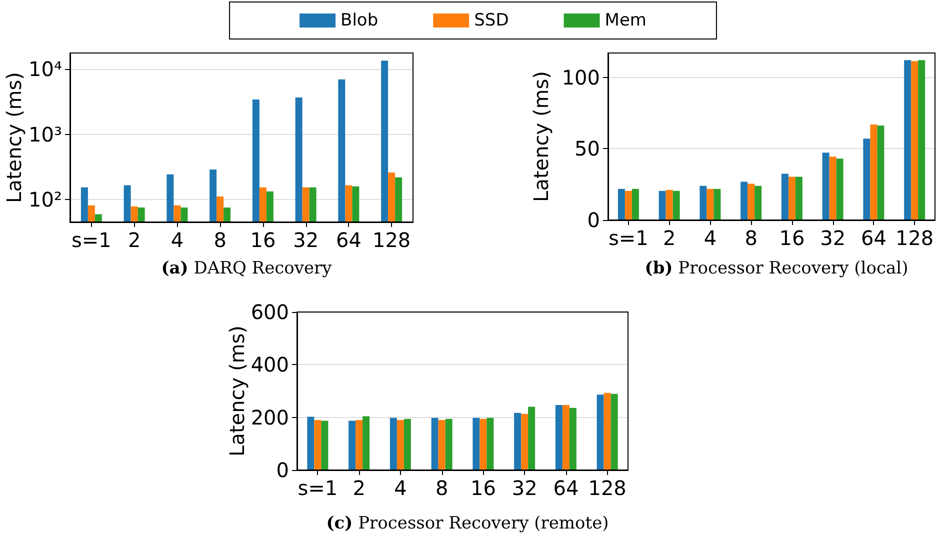 This screenshot has width=946, height=544. Describe the element at coordinates (776, 268) in the screenshot. I see `text: (b) Processor Recovery (local)` at that location.